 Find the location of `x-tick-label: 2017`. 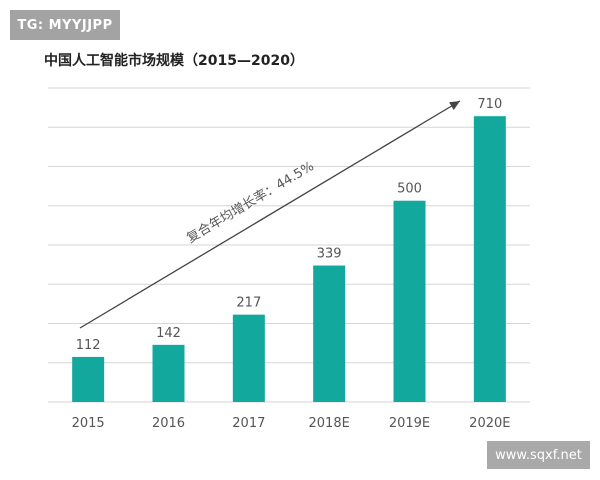

x-tick-label: 2017 is located at coordinates (248, 423).